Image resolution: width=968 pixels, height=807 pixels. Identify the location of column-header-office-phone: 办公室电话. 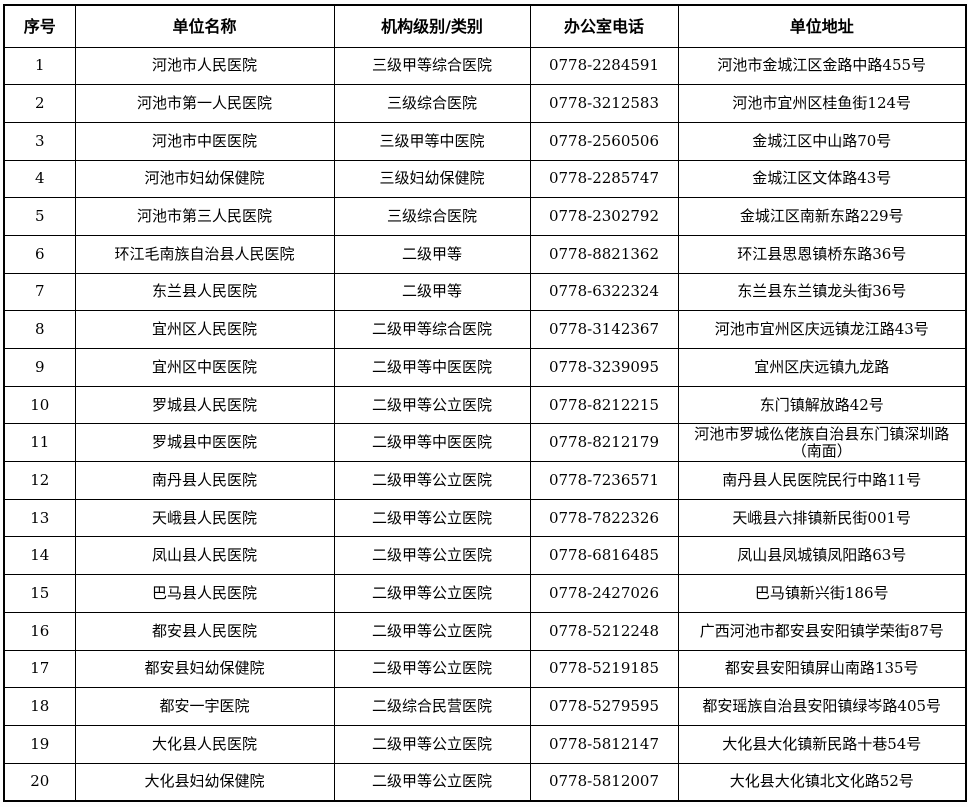
(604, 26).